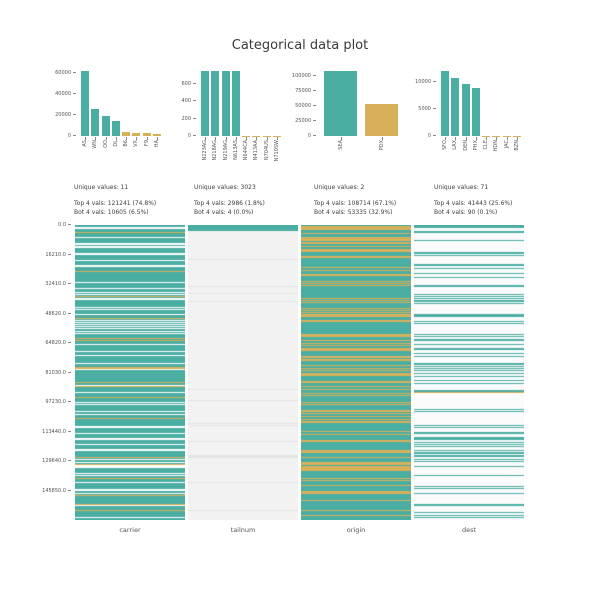 The image size is (600, 600). What do you see at coordinates (50, 373) in the screenshot?
I see `matrix-y-tick-label: 81030.0` at bounding box center [50, 373].